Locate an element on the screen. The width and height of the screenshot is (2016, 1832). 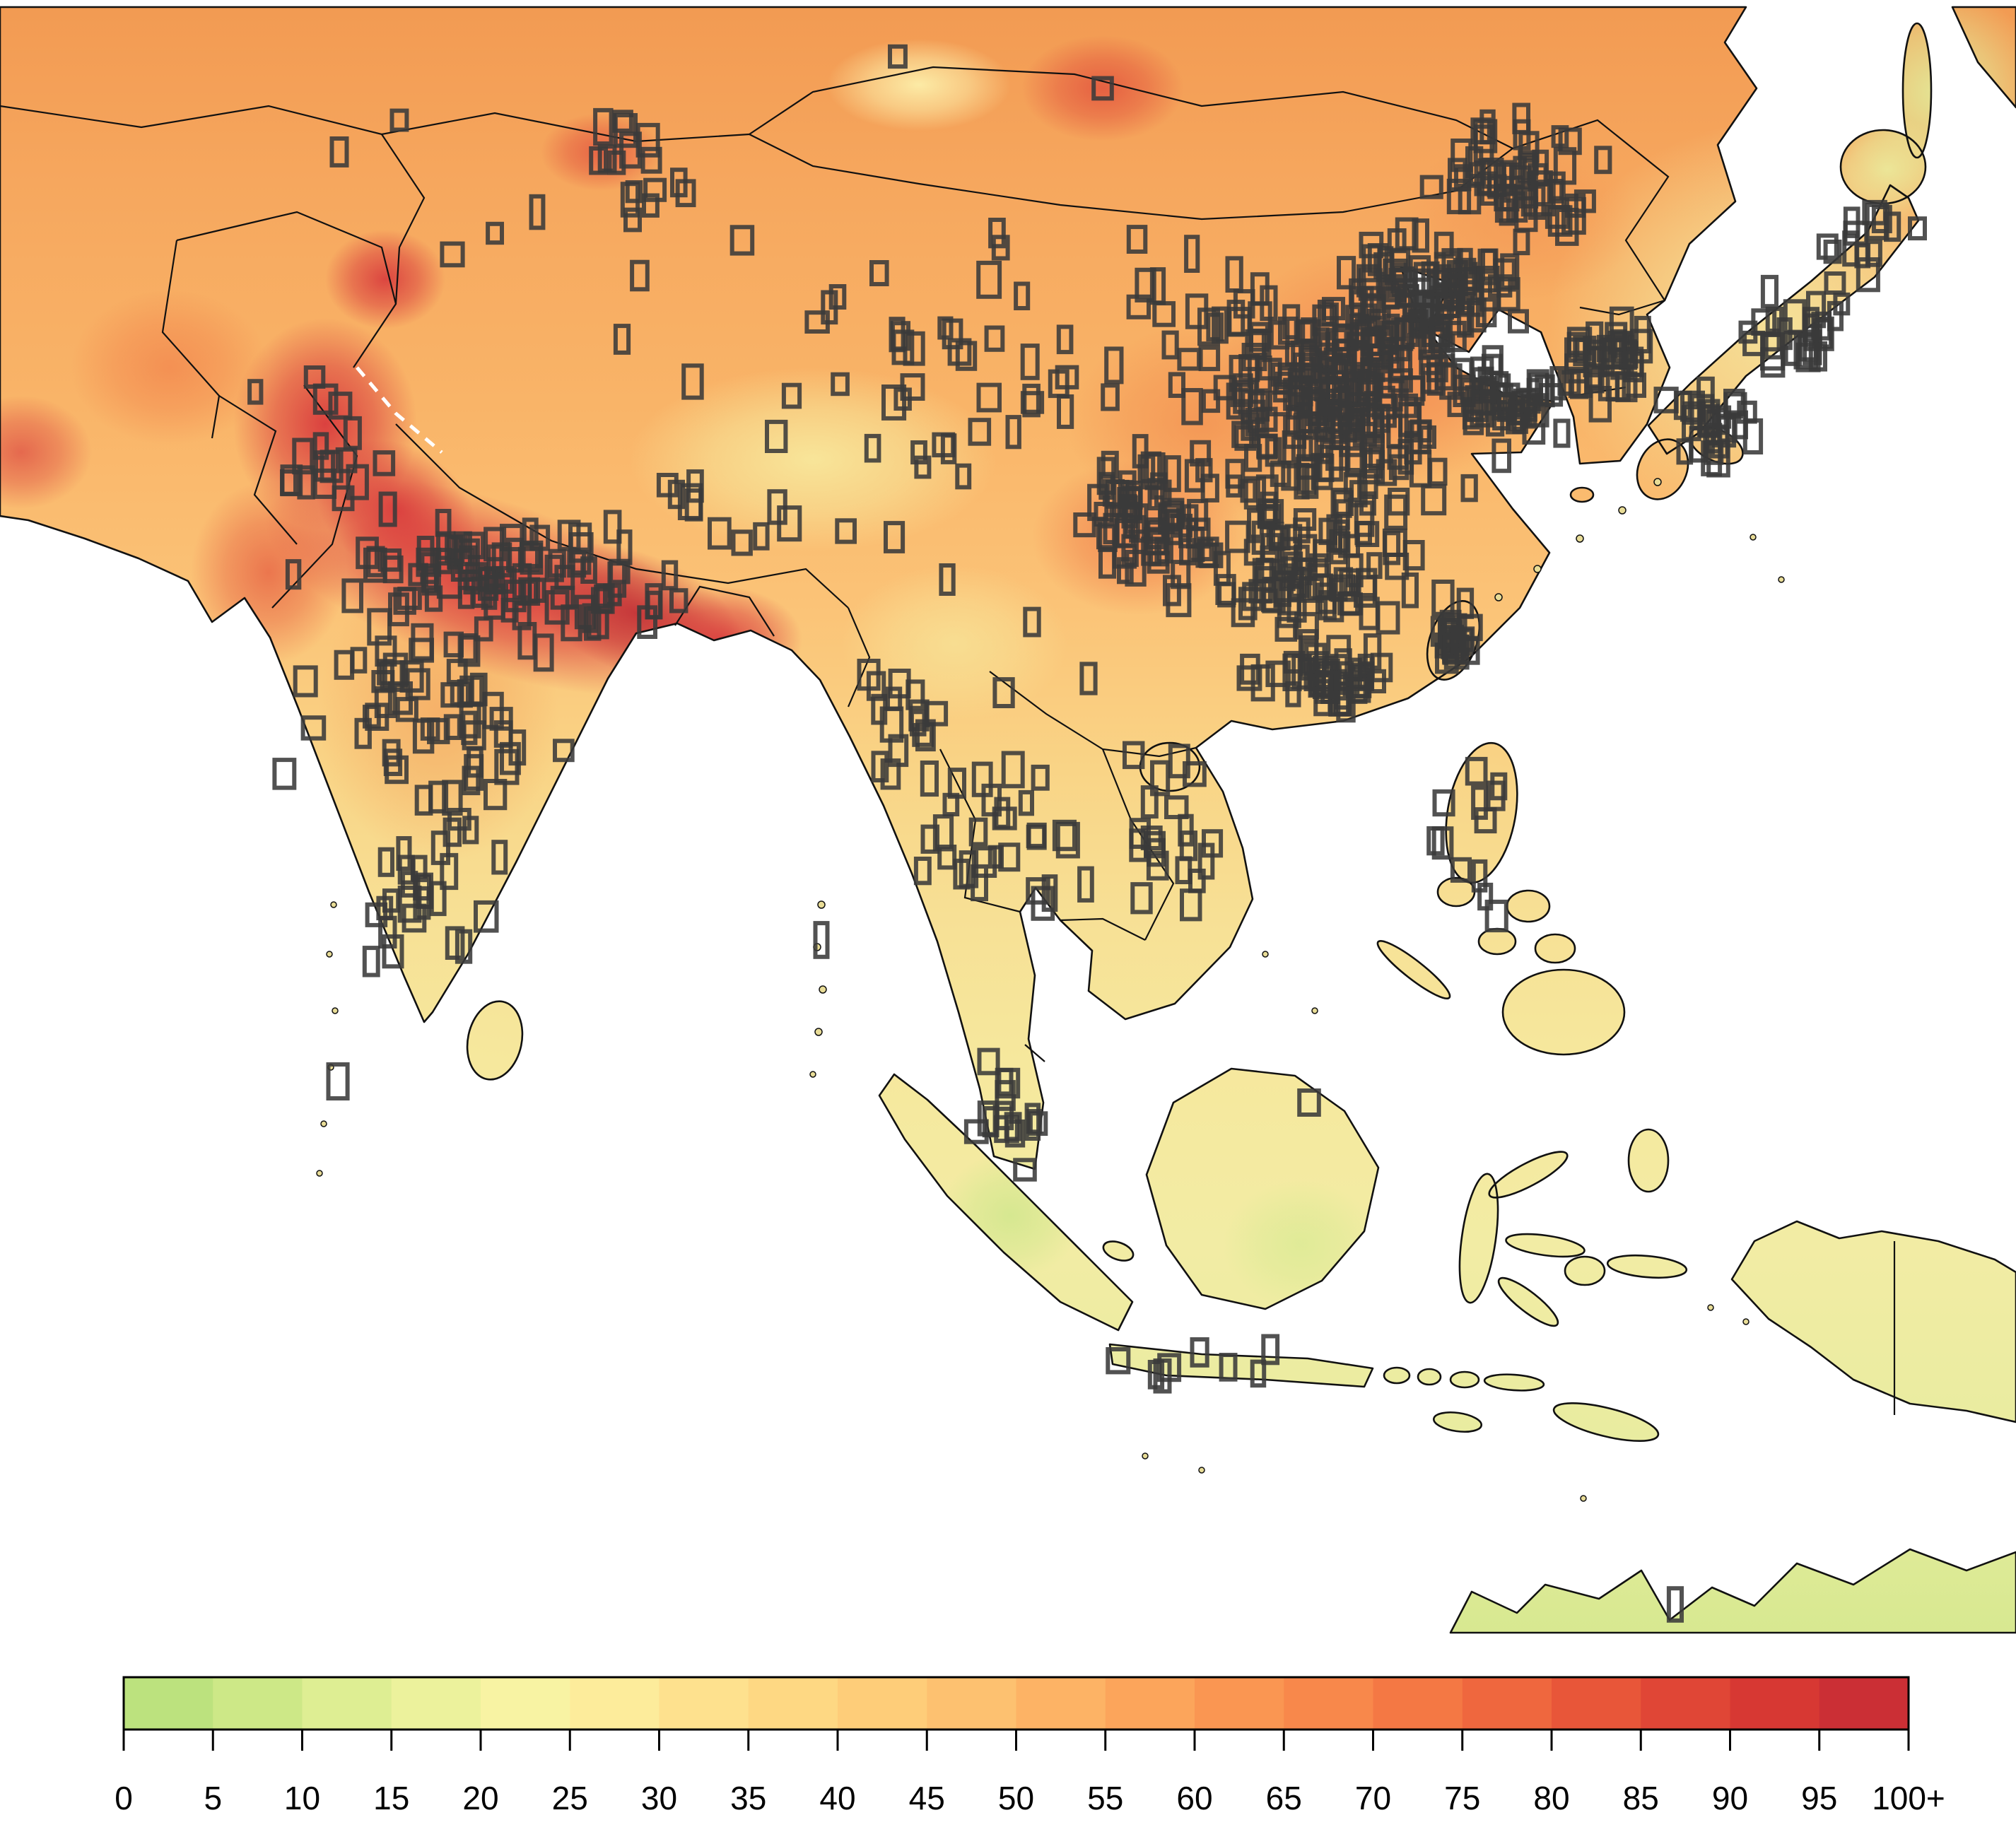
coastline-lombok is located at coordinates (1429, 1377).